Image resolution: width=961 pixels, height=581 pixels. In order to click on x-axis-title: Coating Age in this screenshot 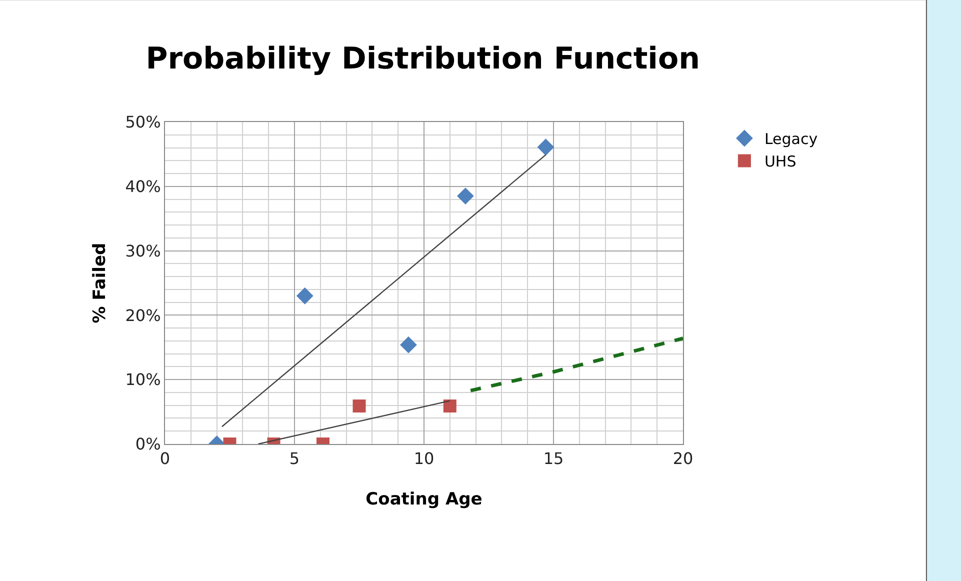, I will do `click(424, 500)`.